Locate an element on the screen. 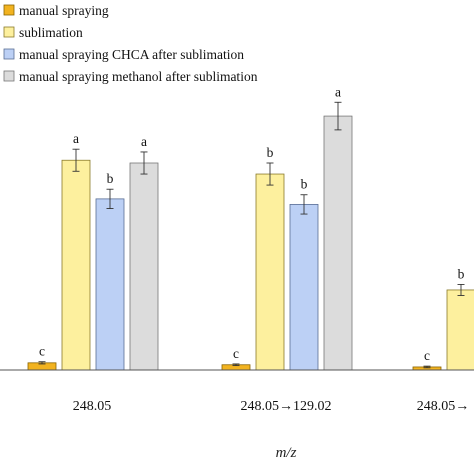  legend-label: manual spraying is located at coordinates (64, 10).